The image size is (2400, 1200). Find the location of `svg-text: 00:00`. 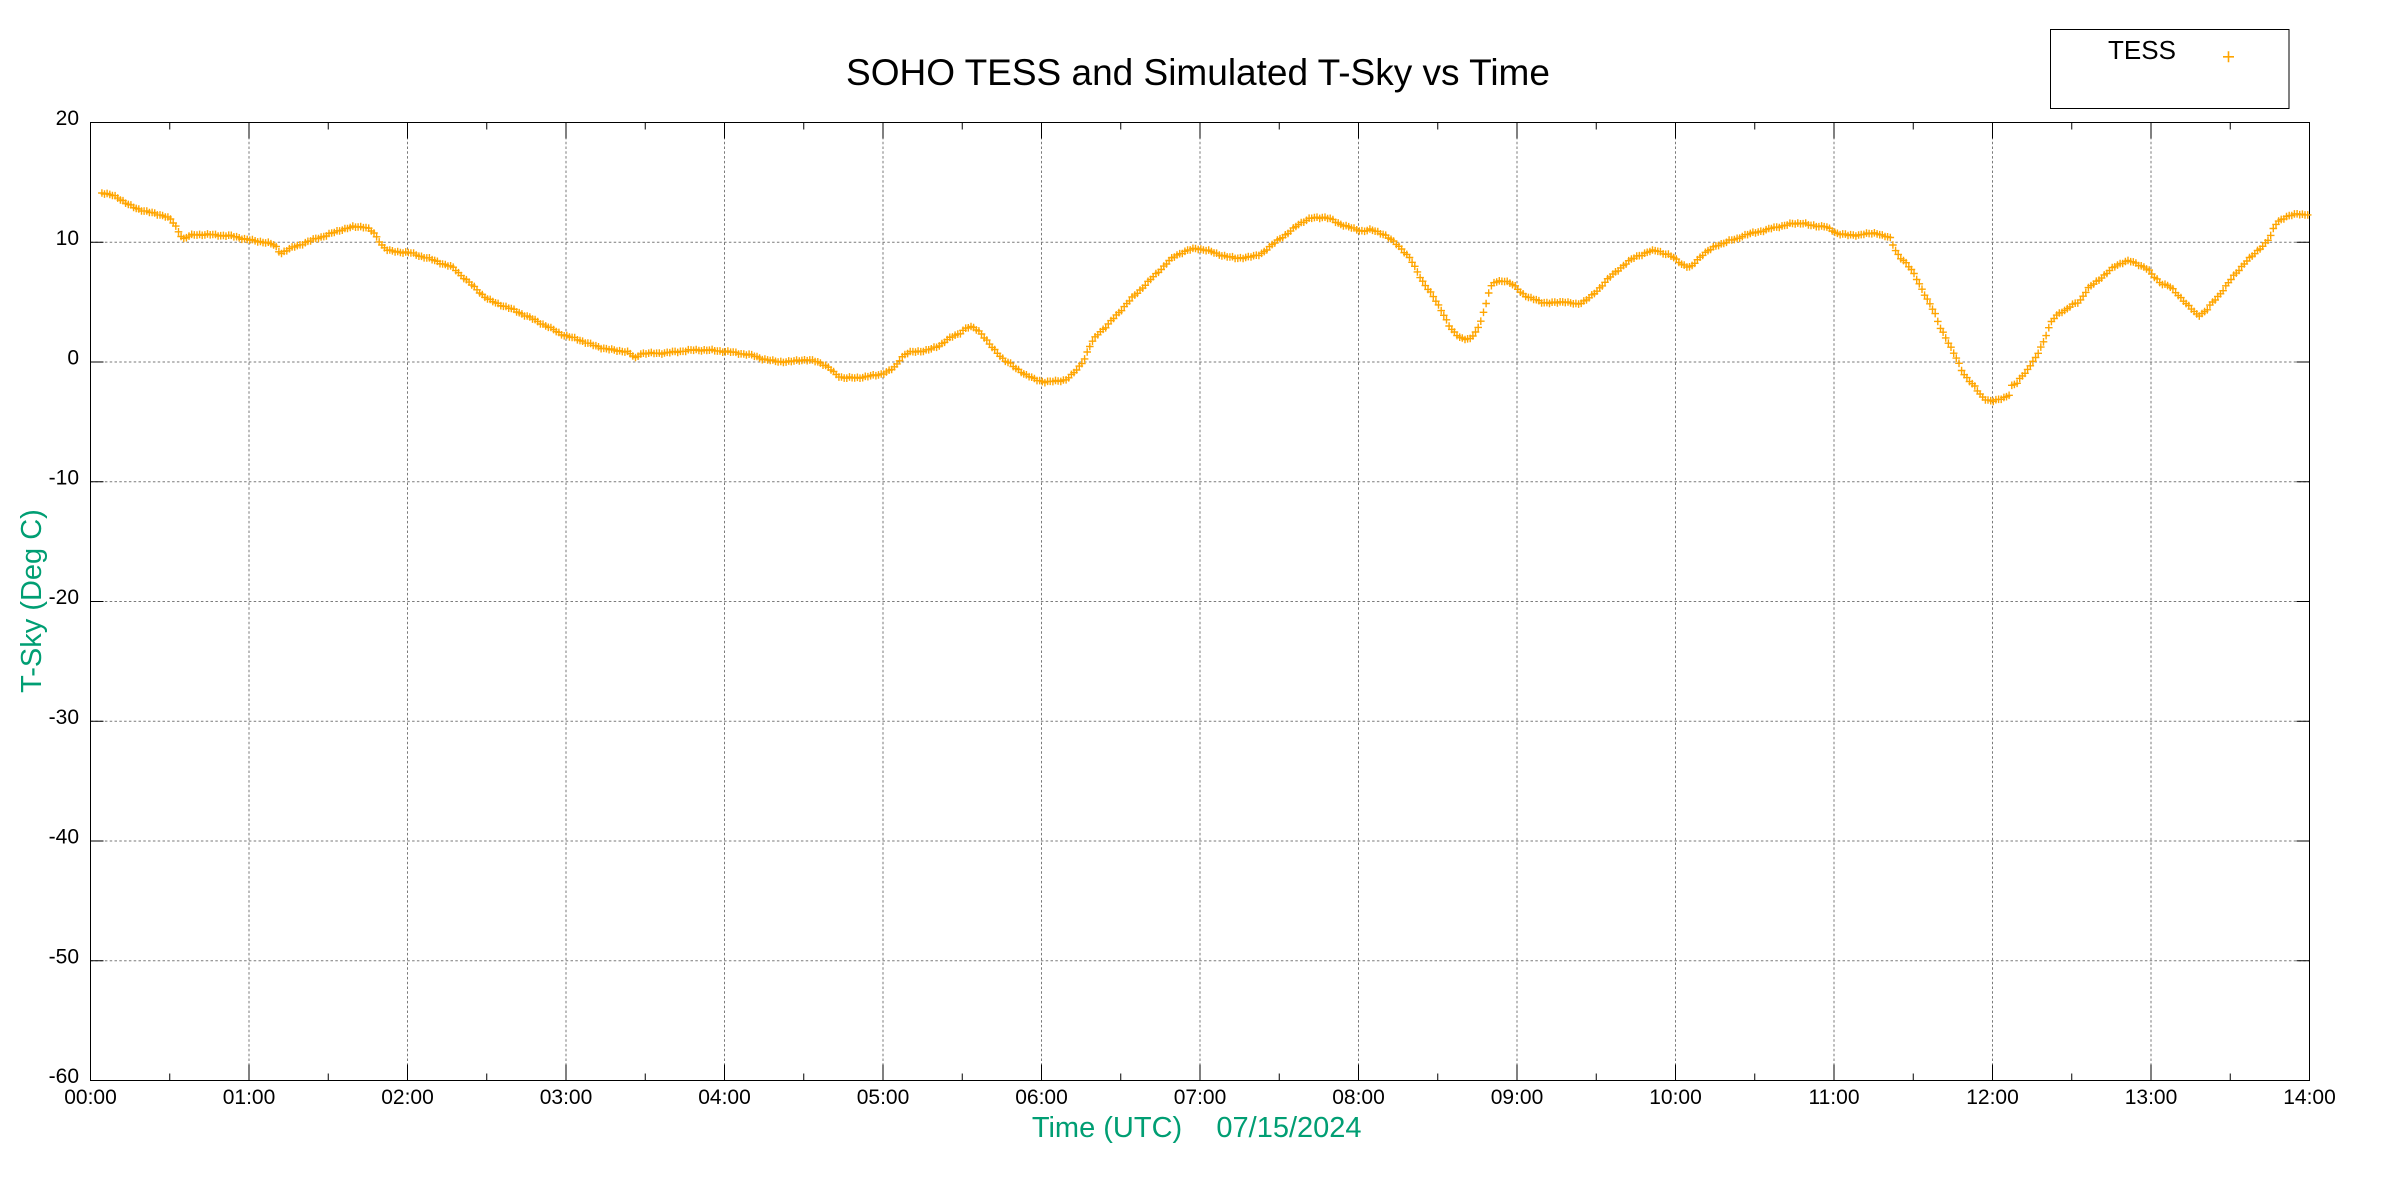

svg-text: 00:00 is located at coordinates (90, 1097).